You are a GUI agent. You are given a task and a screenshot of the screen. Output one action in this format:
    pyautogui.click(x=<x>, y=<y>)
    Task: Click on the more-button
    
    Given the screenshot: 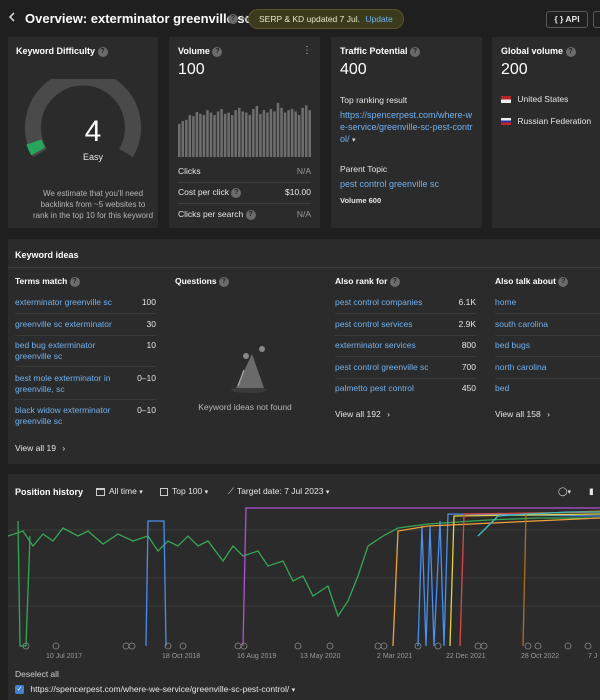 What is the action you would take?
    pyautogui.click(x=596, y=19)
    